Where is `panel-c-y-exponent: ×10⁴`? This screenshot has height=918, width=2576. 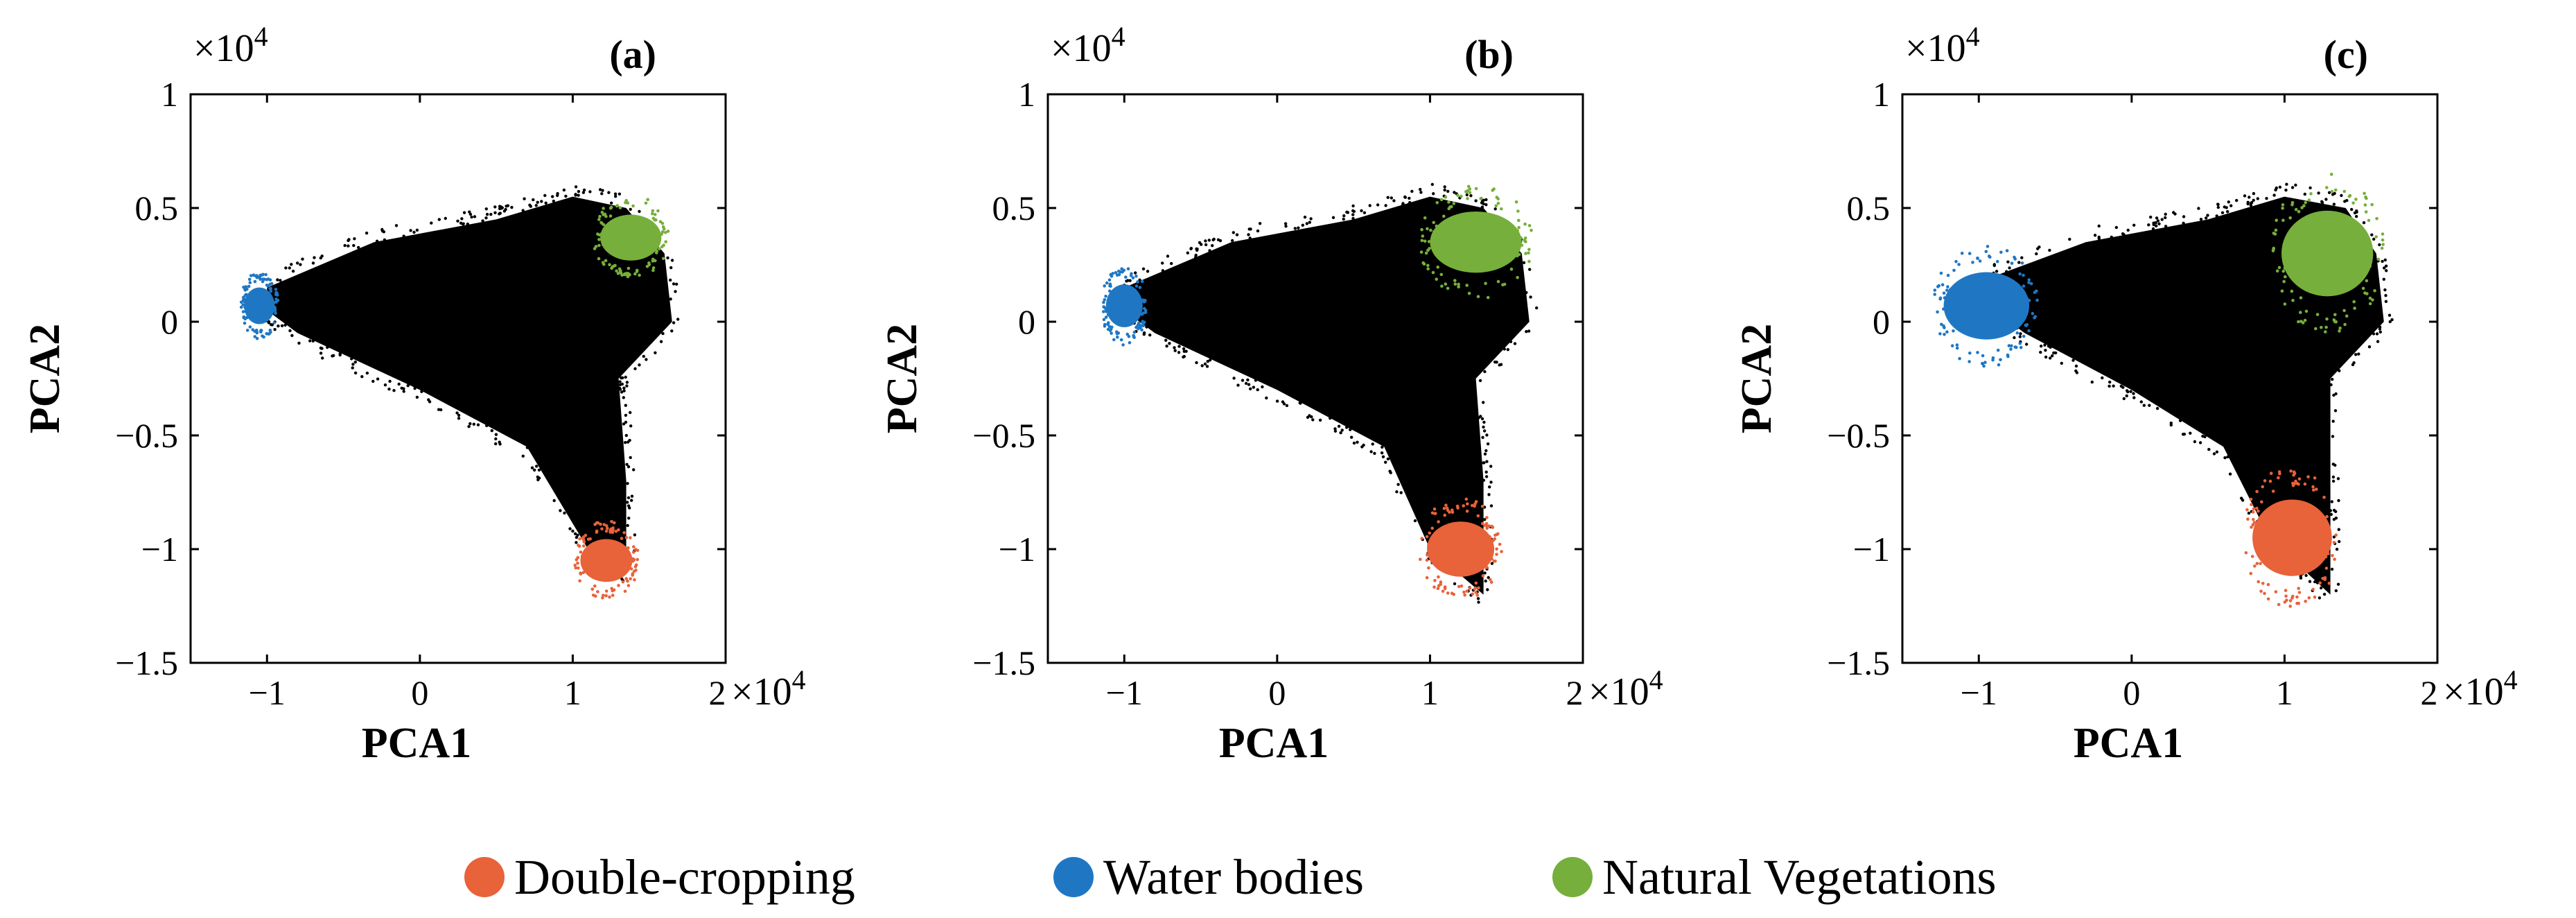 panel-c-y-exponent: ×10⁴ is located at coordinates (1942, 46).